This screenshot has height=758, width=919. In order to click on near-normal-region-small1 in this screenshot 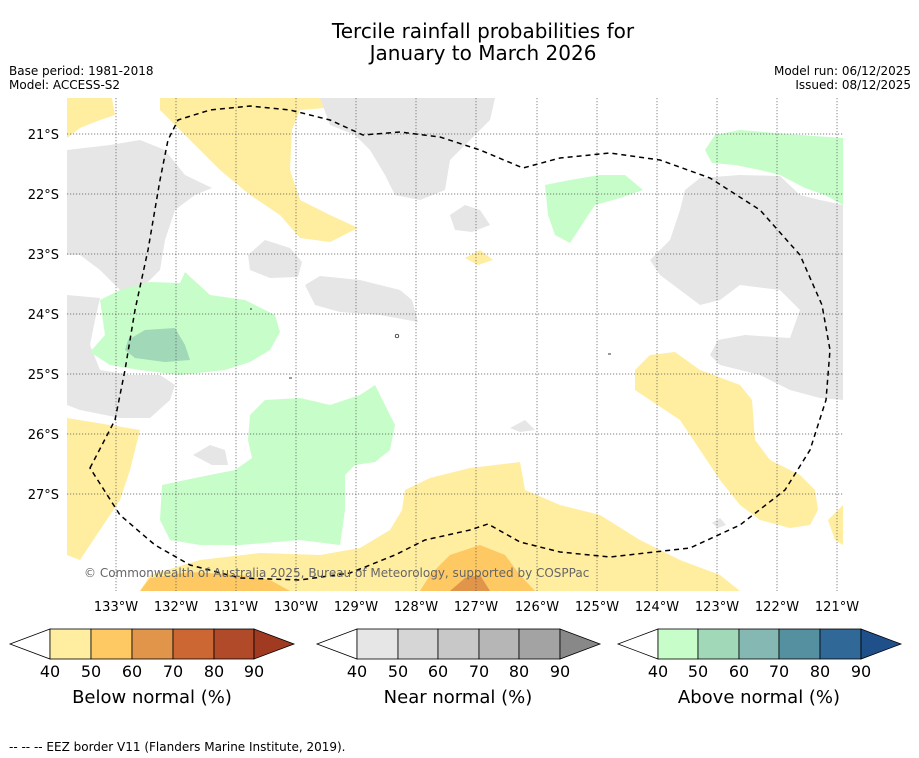, I will do `click(210, 455)`.